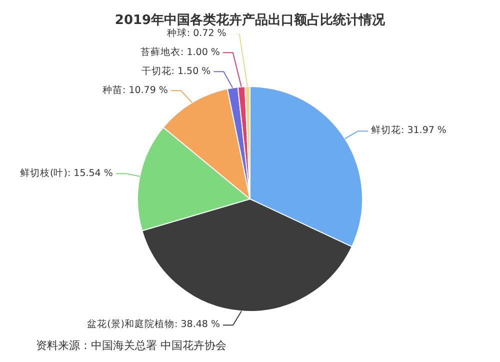 This screenshot has height=362, width=500. What do you see at coordinates (191, 71) in the screenshot?
I see `data-label: : 1.50 %` at bounding box center [191, 71].